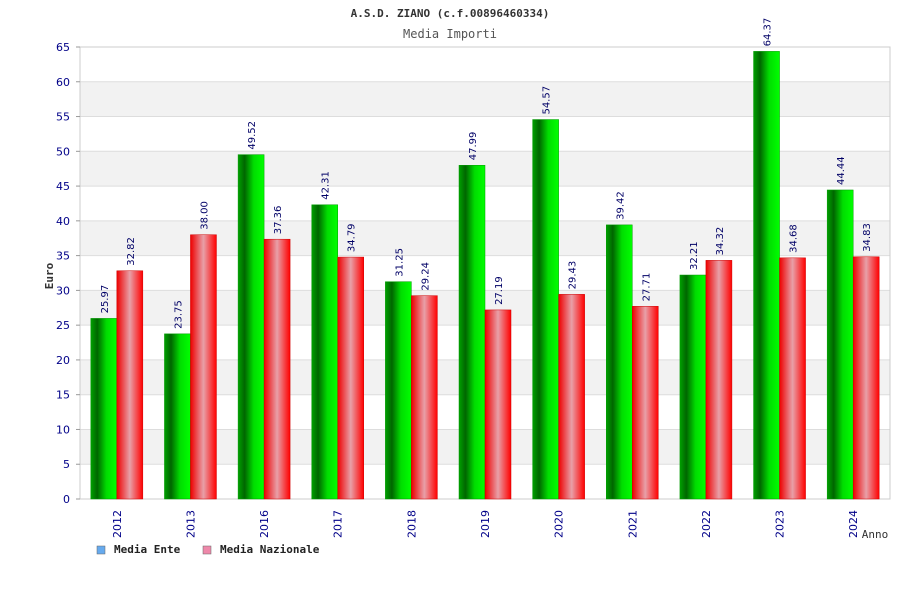 This screenshot has height=605, width=900. I want to click on value-label: 44.44, so click(841, 170).